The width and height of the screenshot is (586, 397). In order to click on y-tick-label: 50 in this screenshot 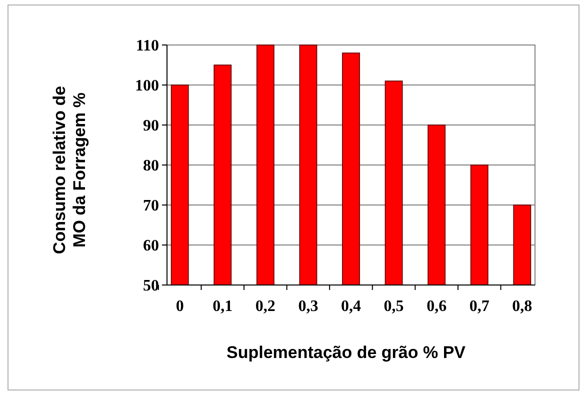, I will do `click(151, 286)`.